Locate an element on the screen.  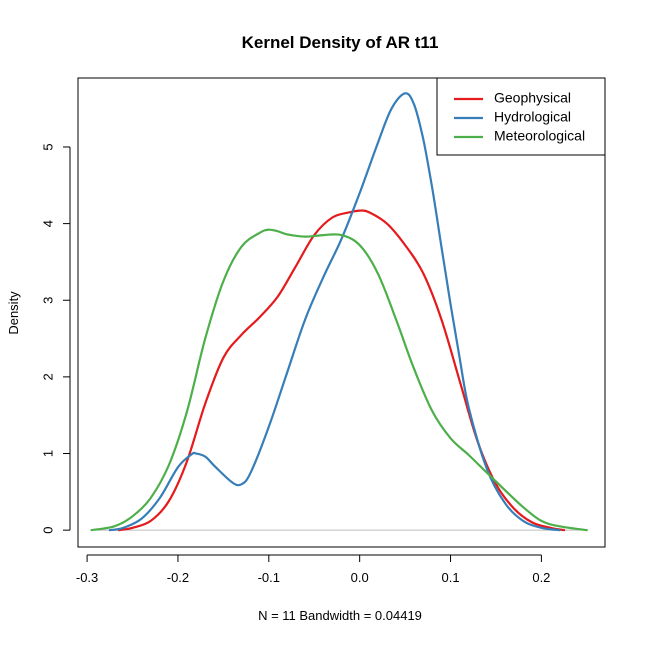
x-tick-label: -0.1 is located at coordinates (269, 577).